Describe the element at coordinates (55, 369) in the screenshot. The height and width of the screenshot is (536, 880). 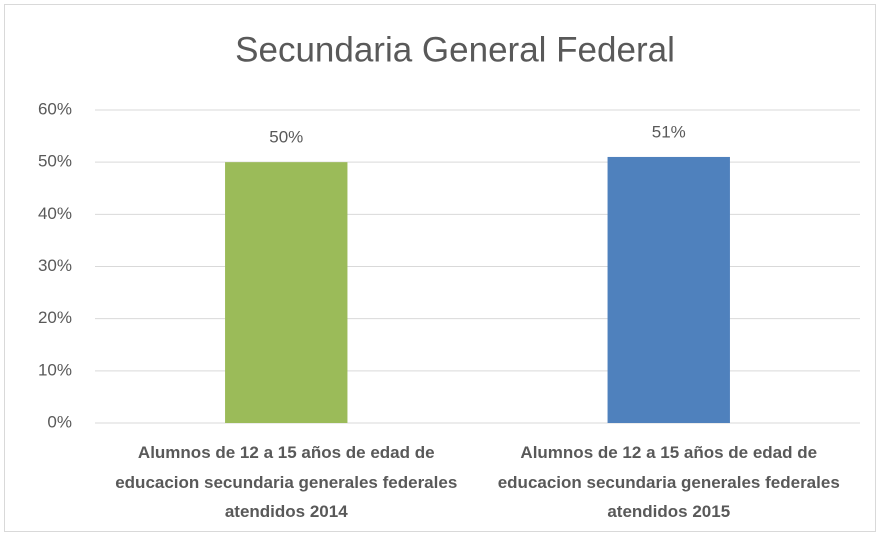
I see `y-tick-label: 10%` at that location.